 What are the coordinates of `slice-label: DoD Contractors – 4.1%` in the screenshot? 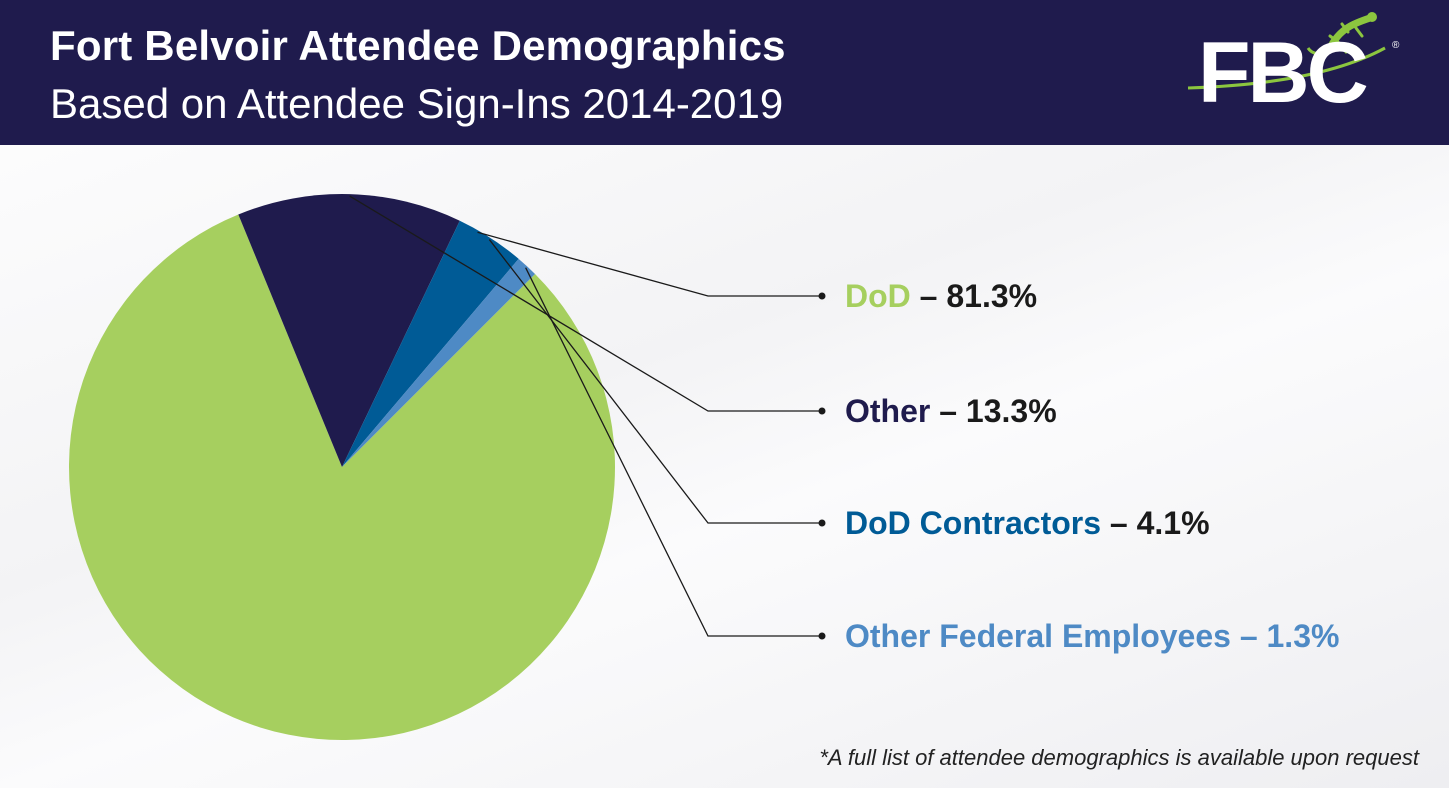 It's located at (1027, 523).